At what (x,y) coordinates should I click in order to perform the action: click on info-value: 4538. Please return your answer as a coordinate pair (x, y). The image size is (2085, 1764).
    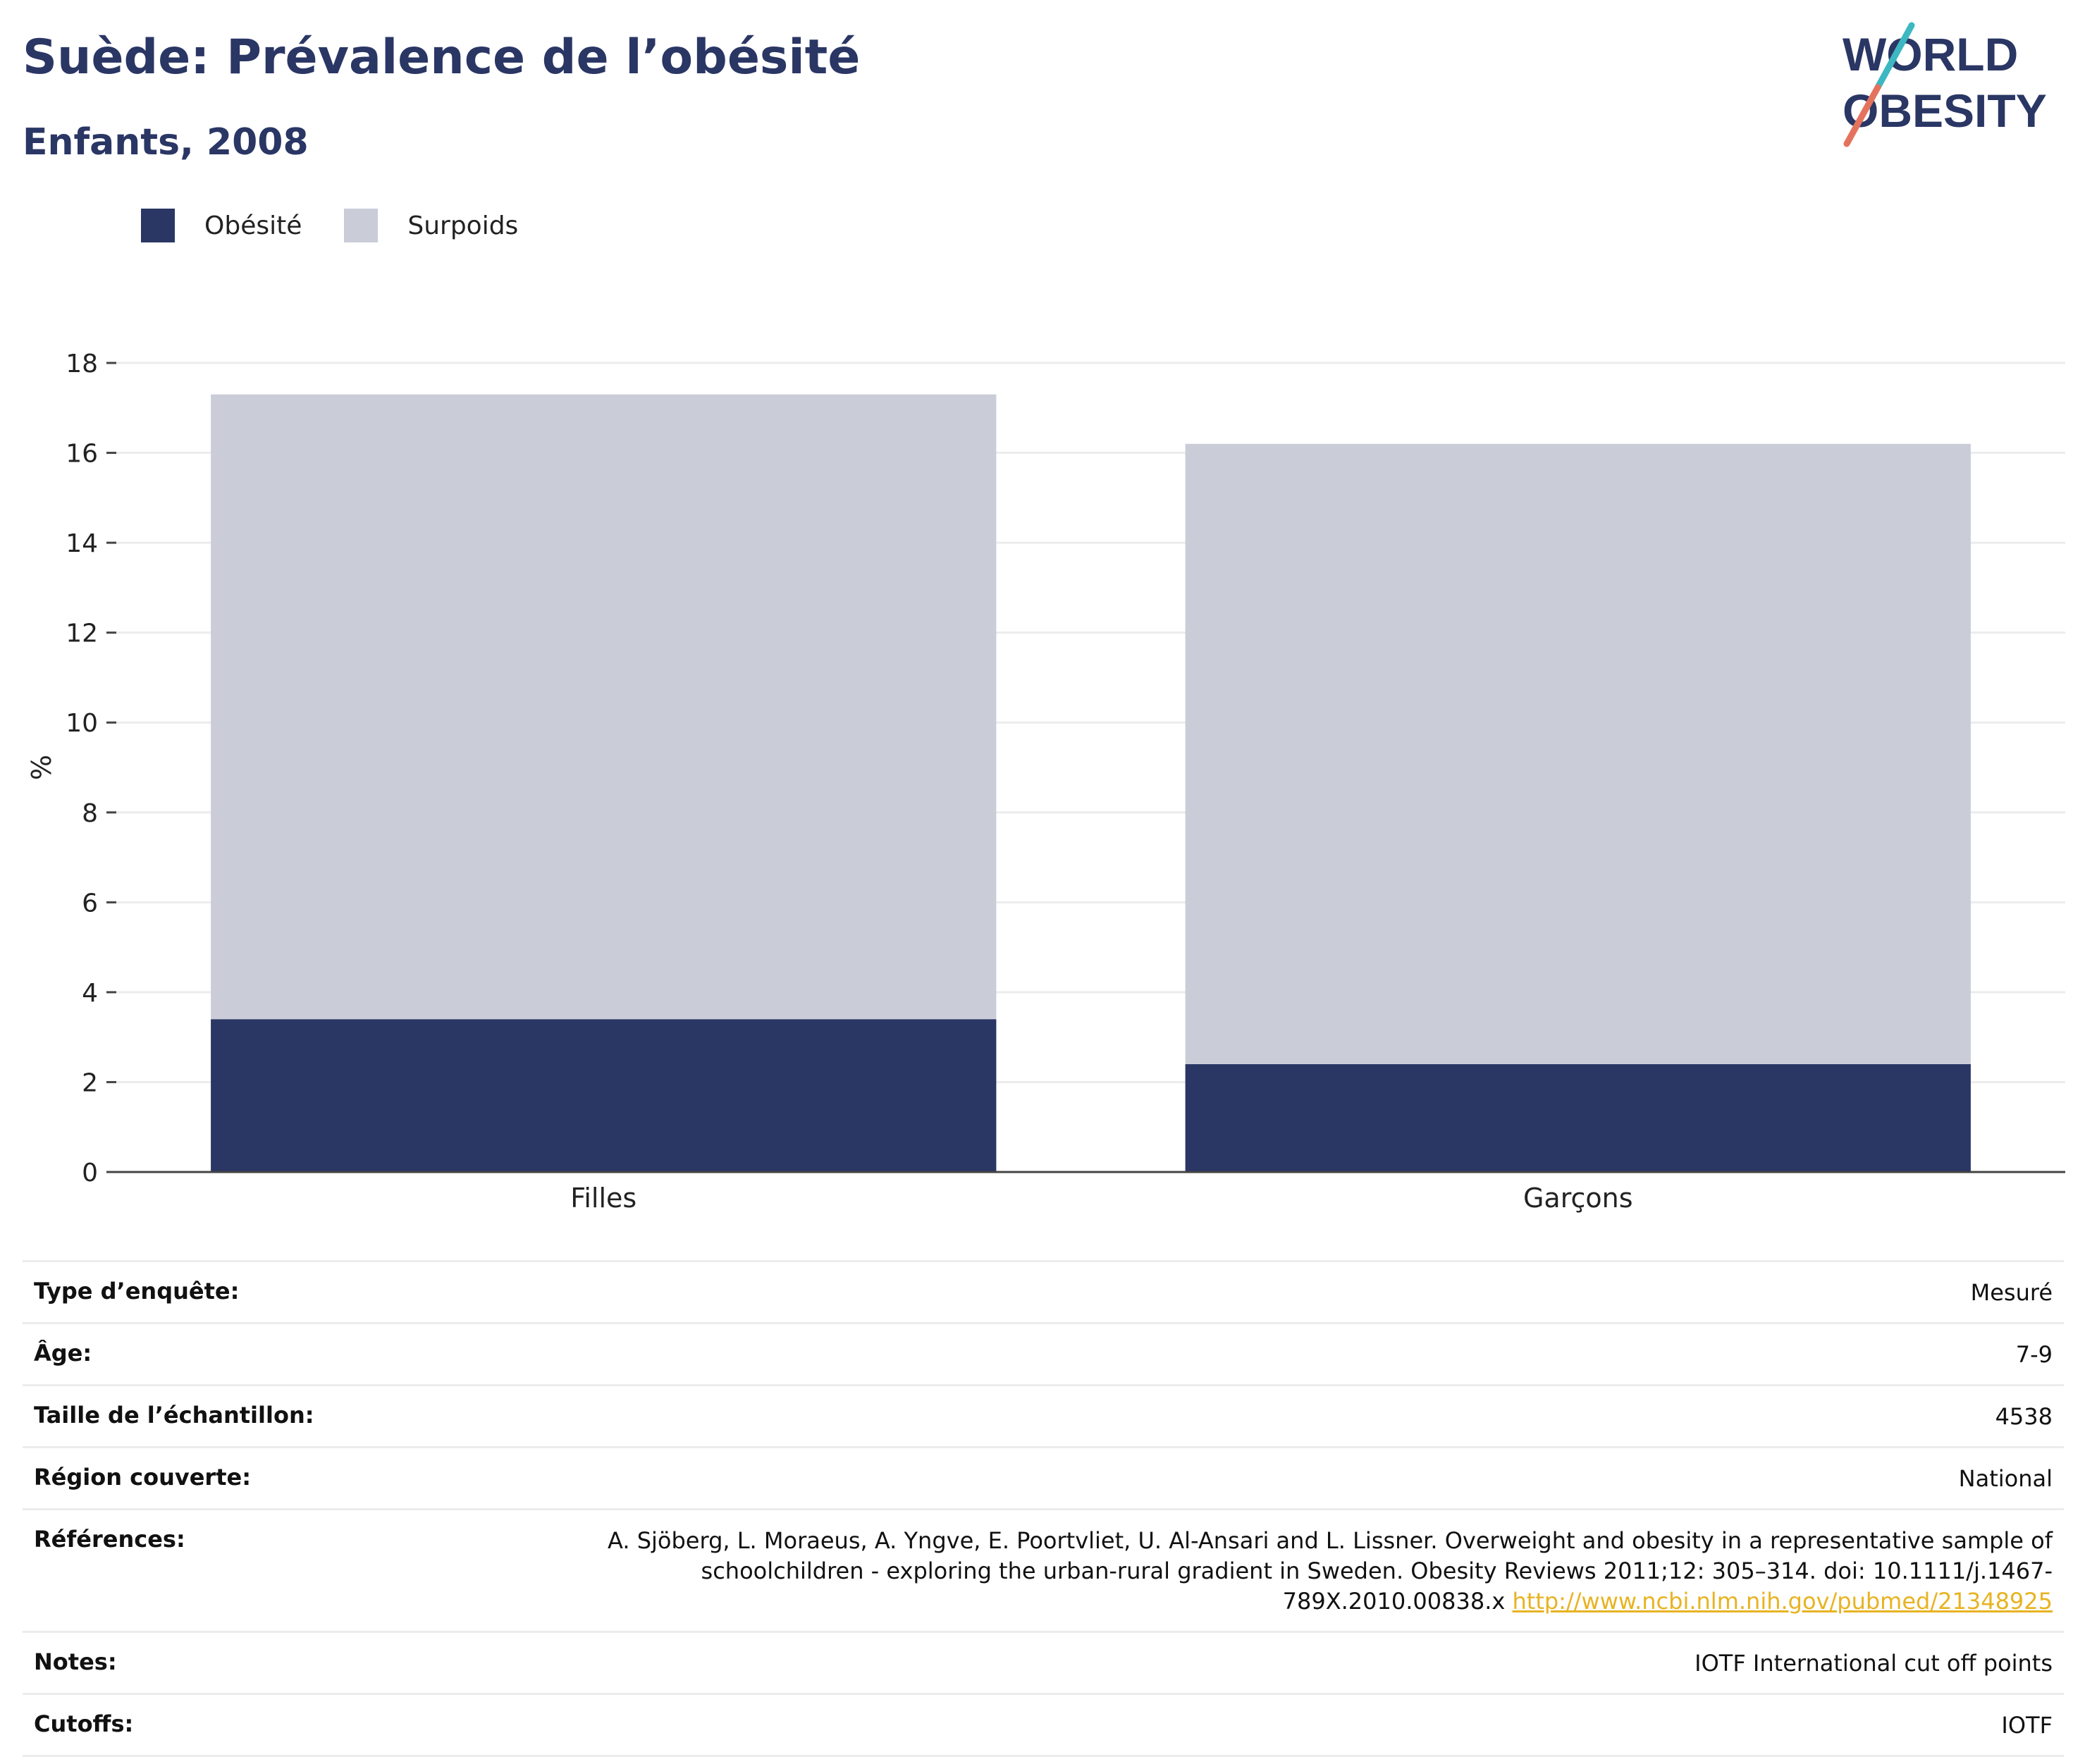
    Looking at the image, I should click on (2024, 1416).